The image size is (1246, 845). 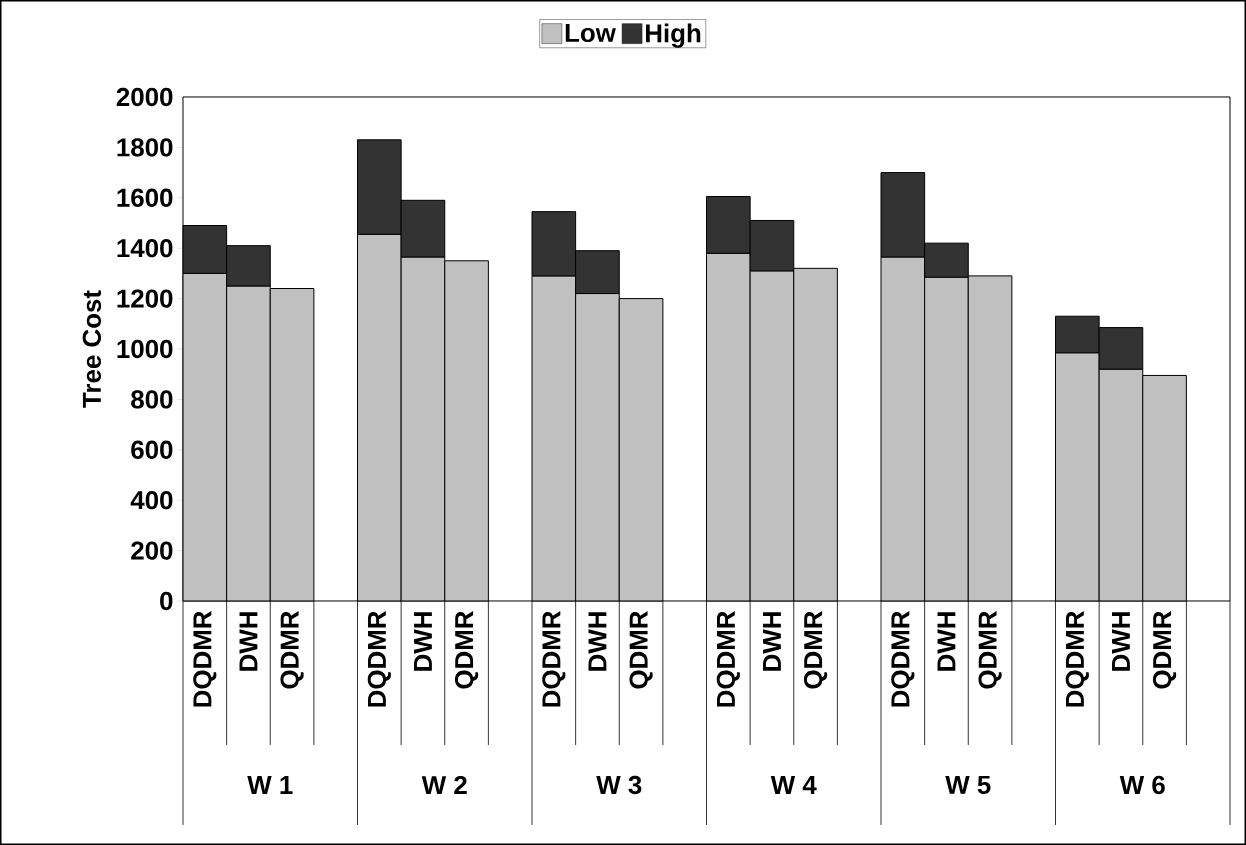 What do you see at coordinates (152, 550) in the screenshot?
I see `y-tick-label: 200` at bounding box center [152, 550].